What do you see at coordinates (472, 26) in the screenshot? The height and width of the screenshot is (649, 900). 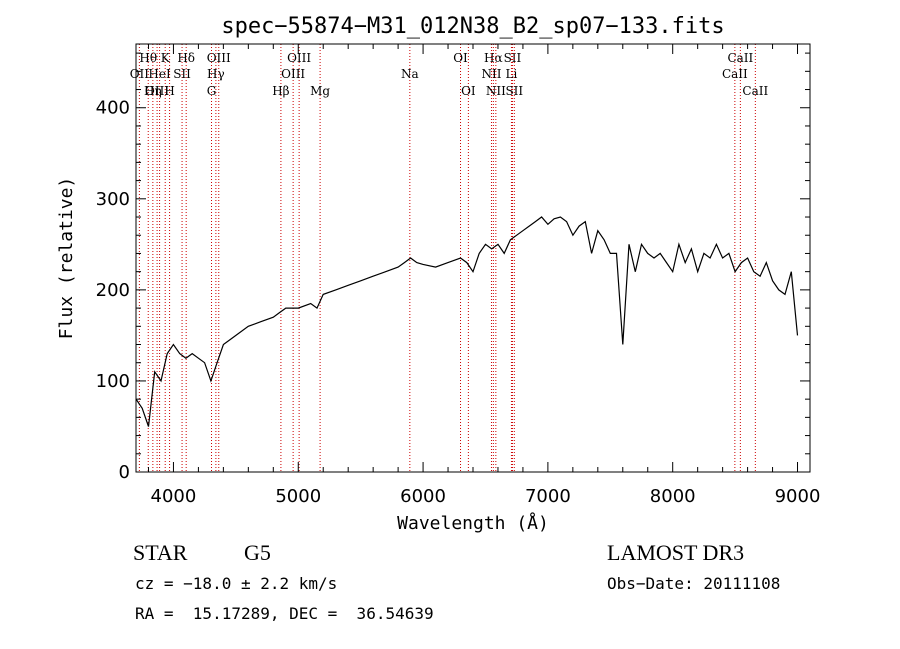 I see `chart-title: spec−55874−M31_012N38_B2_sp07−133.fits` at bounding box center [472, 26].